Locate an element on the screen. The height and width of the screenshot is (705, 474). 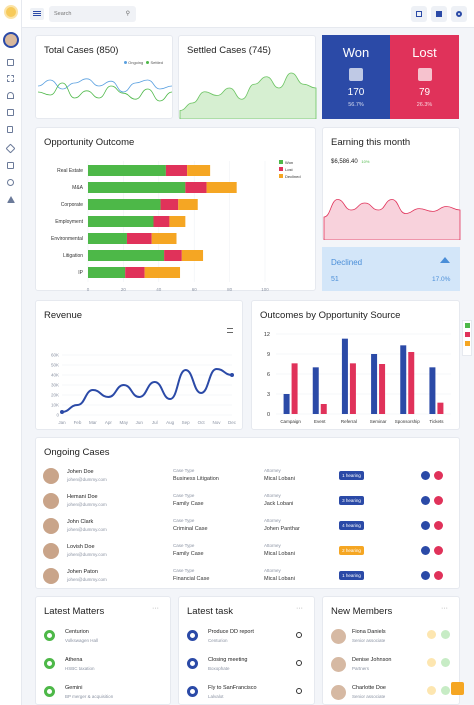
y-category-label: Environmental is located at coordinates (67, 239).